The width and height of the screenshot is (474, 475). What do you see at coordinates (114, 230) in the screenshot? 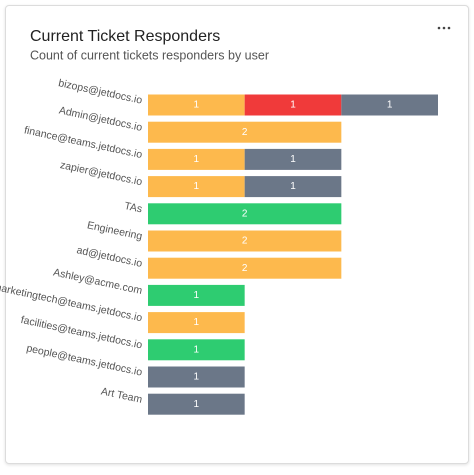
I see `y-tick-label: Engineering` at bounding box center [114, 230].